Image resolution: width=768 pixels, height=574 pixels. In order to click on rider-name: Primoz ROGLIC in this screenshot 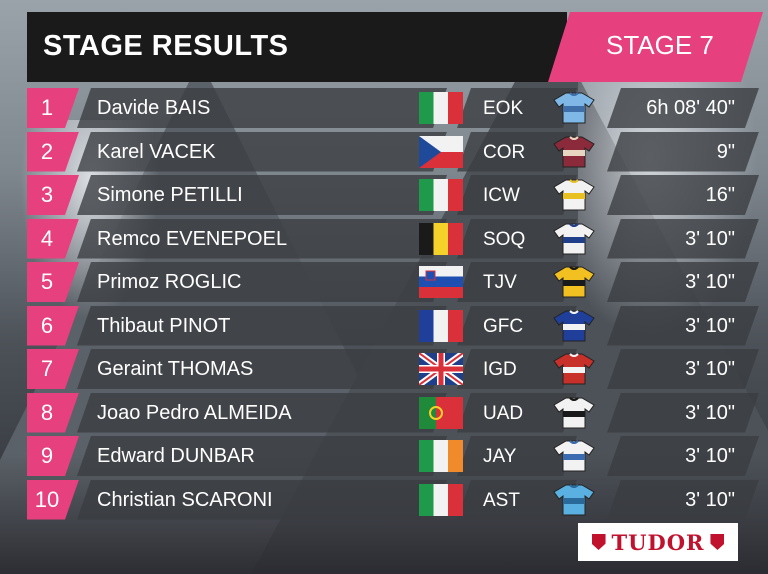, I will do `click(169, 282)`.